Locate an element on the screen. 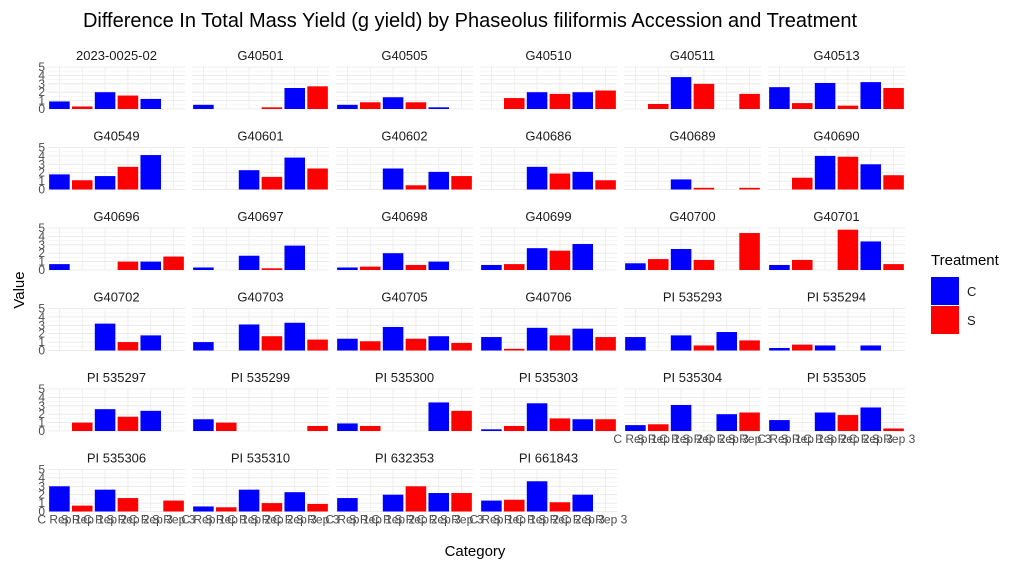 This screenshot has width=1031, height=570. facet-panel: PI 535299 is located at coordinates (260, 401).